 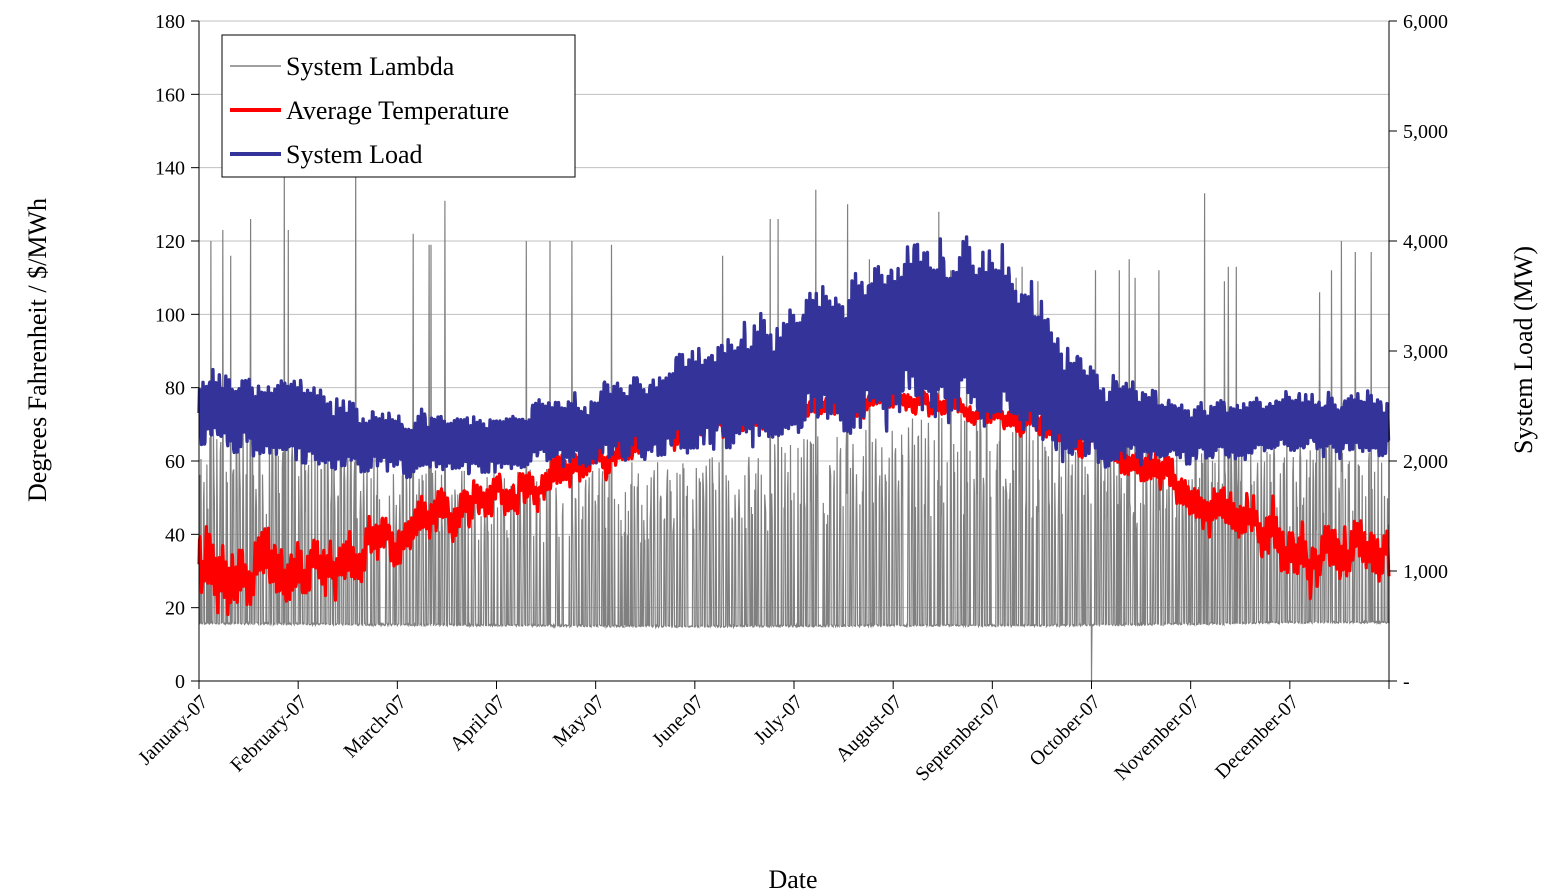 What do you see at coordinates (579, 721) in the screenshot?
I see `x-tick-label: May-07` at bounding box center [579, 721].